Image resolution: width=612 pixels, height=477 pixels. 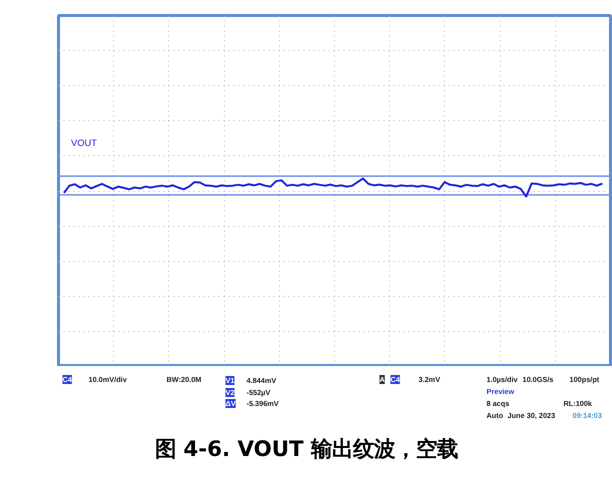 What do you see at coordinates (306, 449) in the screenshot?
I see `text: 图 4-6. VOUT 输出纹波，空载` at bounding box center [306, 449].